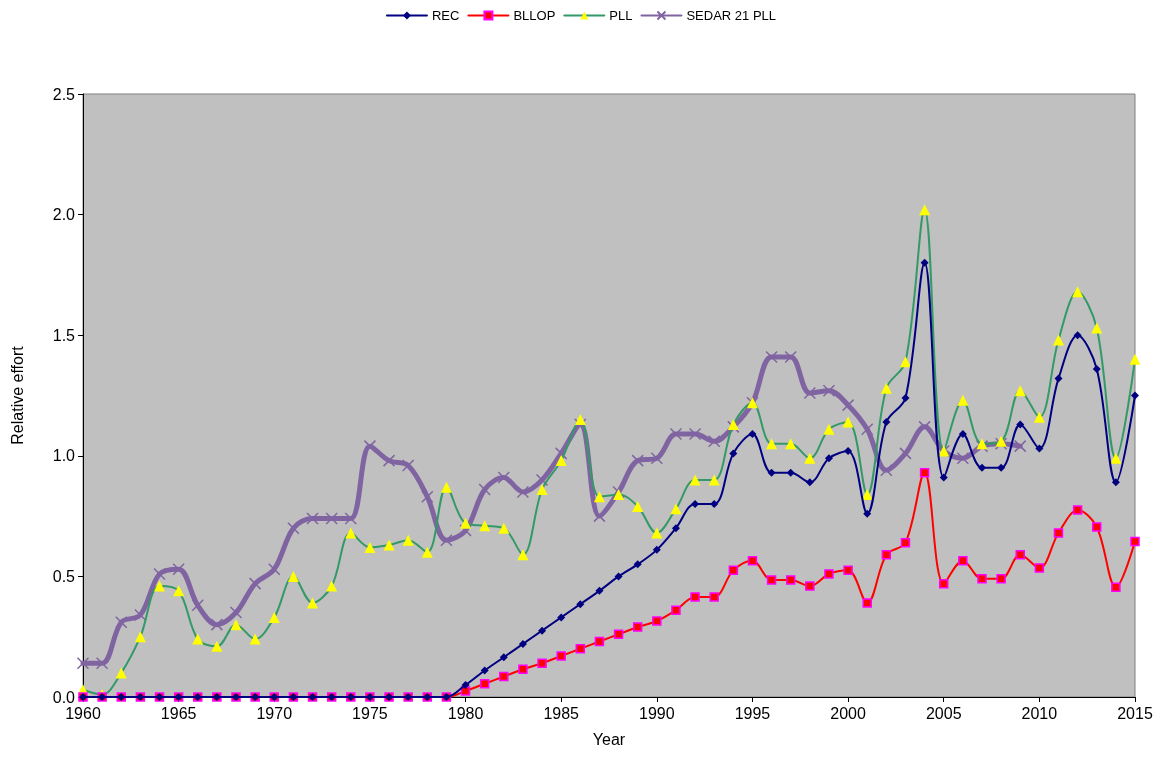 This screenshot has height=765, width=1162. Describe the element at coordinates (752, 713) in the screenshot. I see `x-tick-label: 1995` at that location.